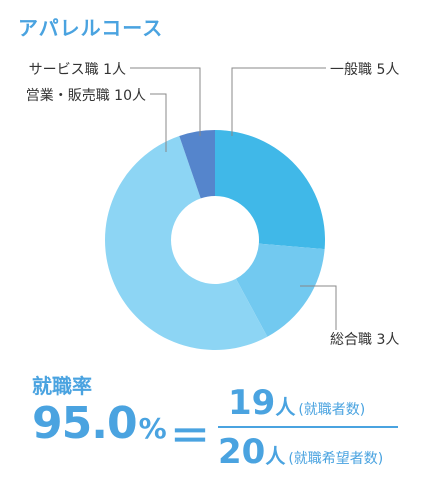 The width and height of the screenshot is (430, 500). Describe the element at coordinates (152, 428) in the screenshot. I see `rate-unit: %` at that location.